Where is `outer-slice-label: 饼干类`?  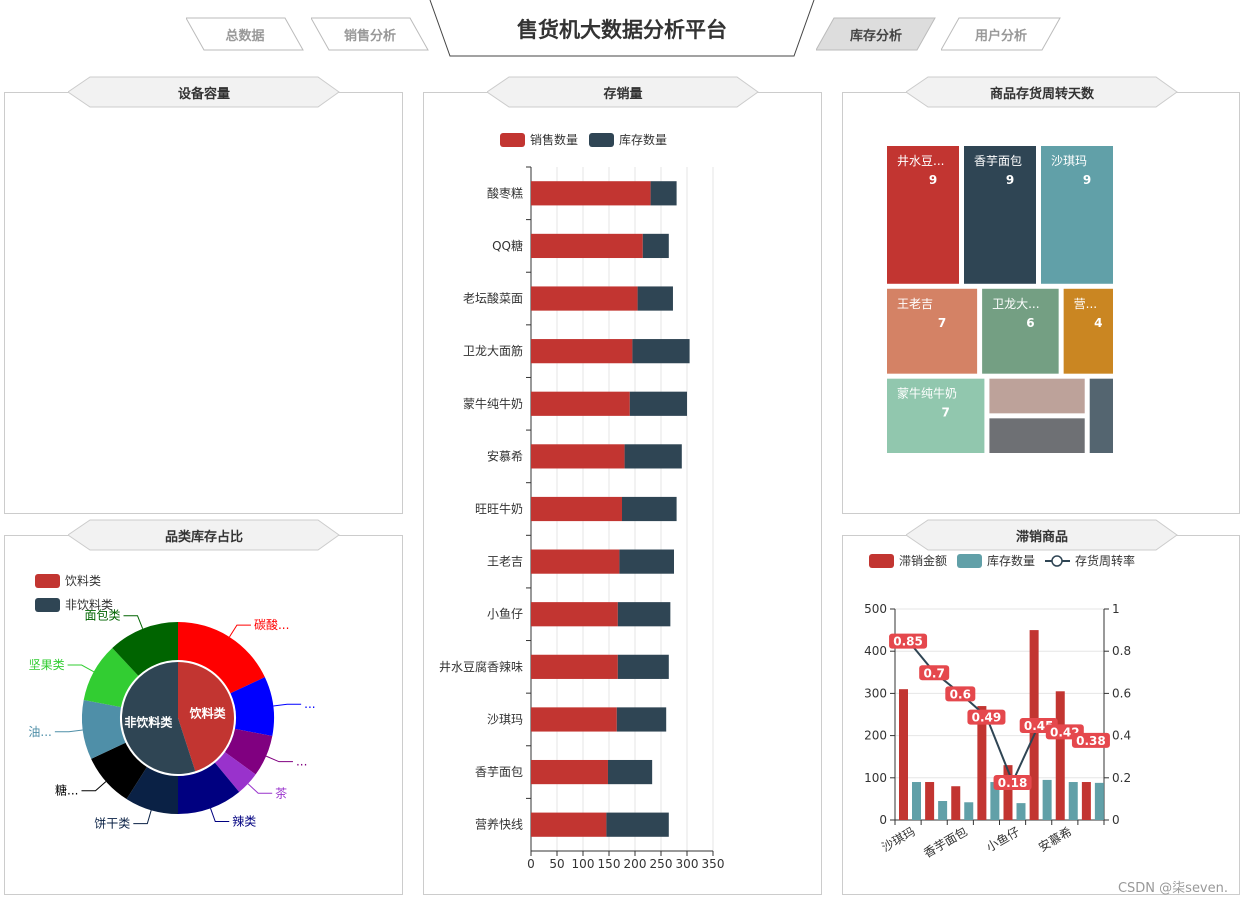
outer-slice-label: 饼干类 is located at coordinates (112, 824).